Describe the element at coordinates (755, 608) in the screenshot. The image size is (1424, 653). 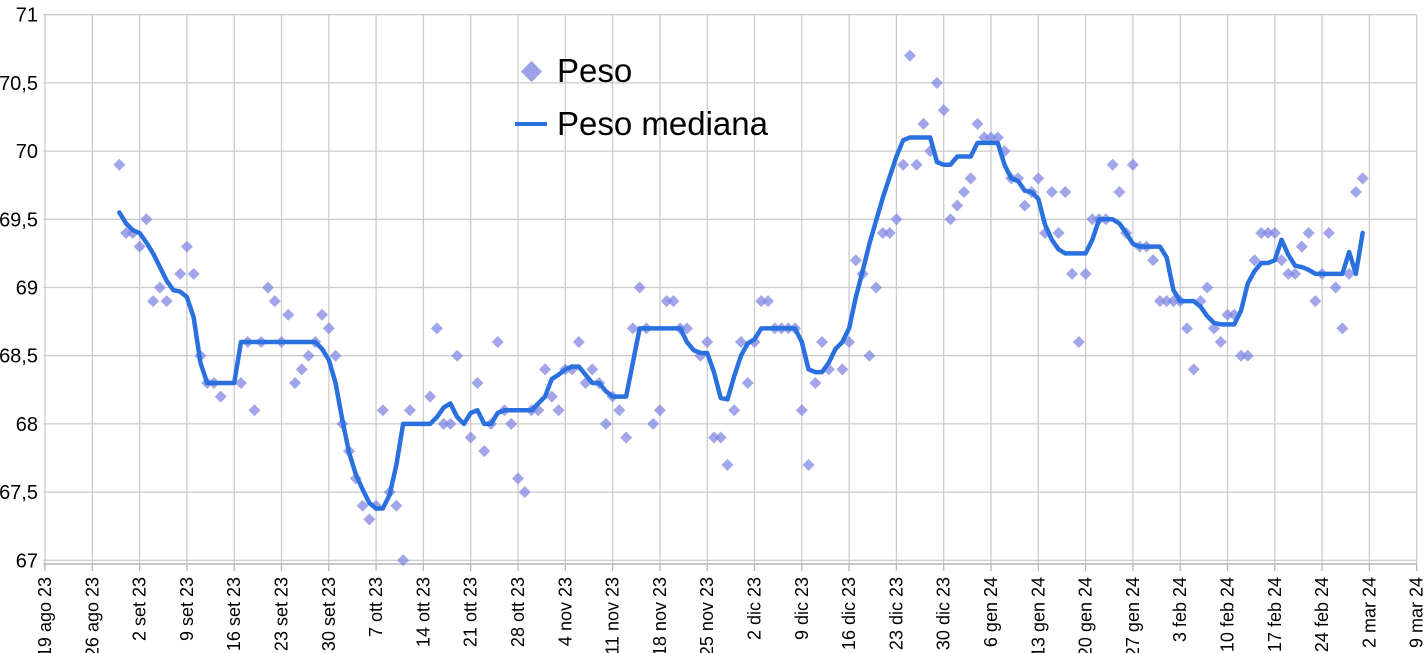
I see `x-axis-tick-label: 2 dic 23` at that location.